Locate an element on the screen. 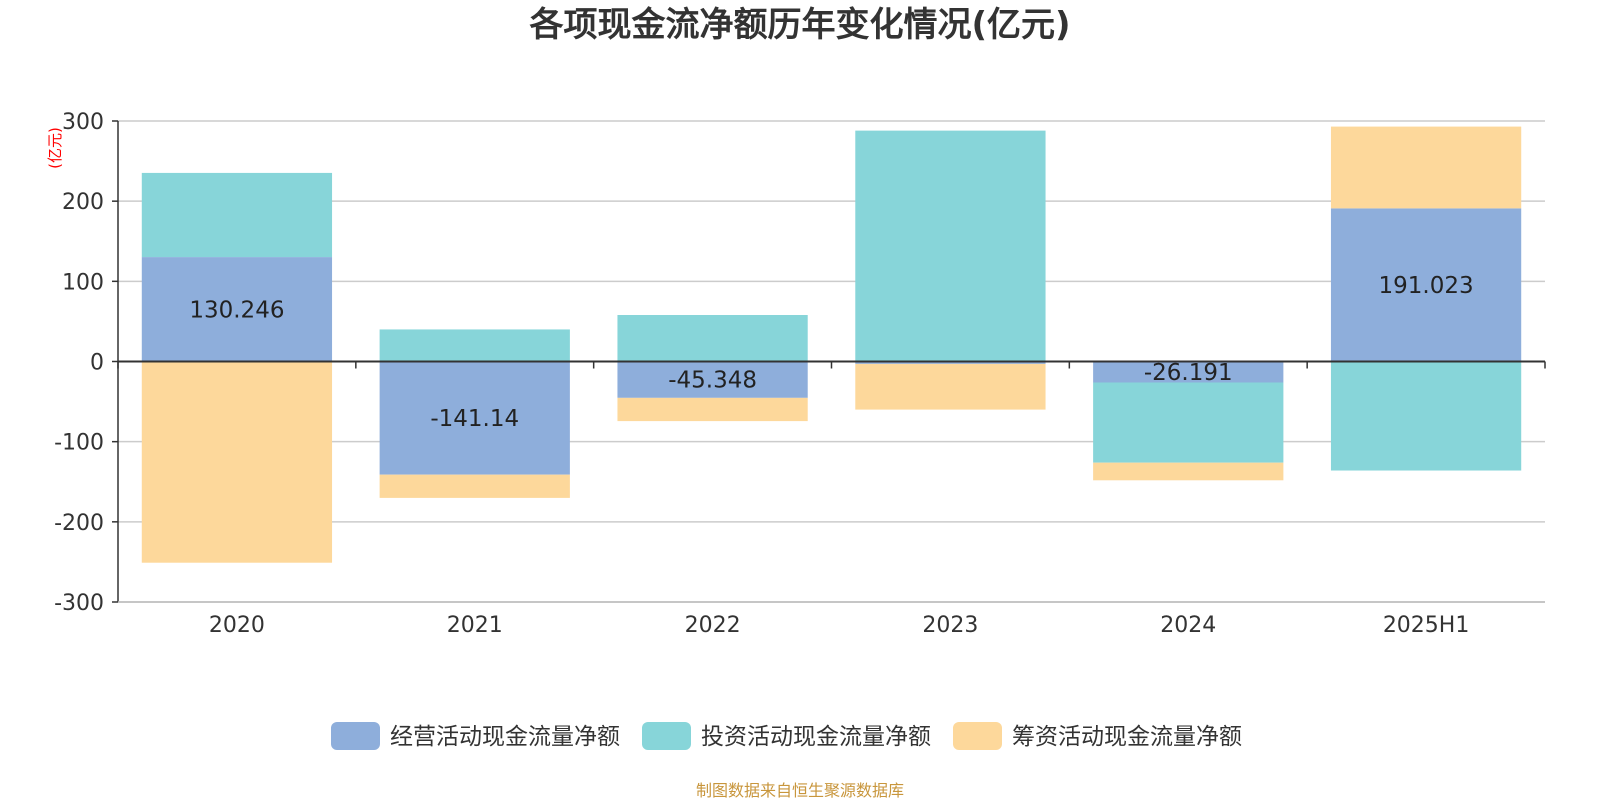 The height and width of the screenshot is (800, 1600). chart-title: 各项现金流净额历年变化情况(亿元) is located at coordinates (799, 25).